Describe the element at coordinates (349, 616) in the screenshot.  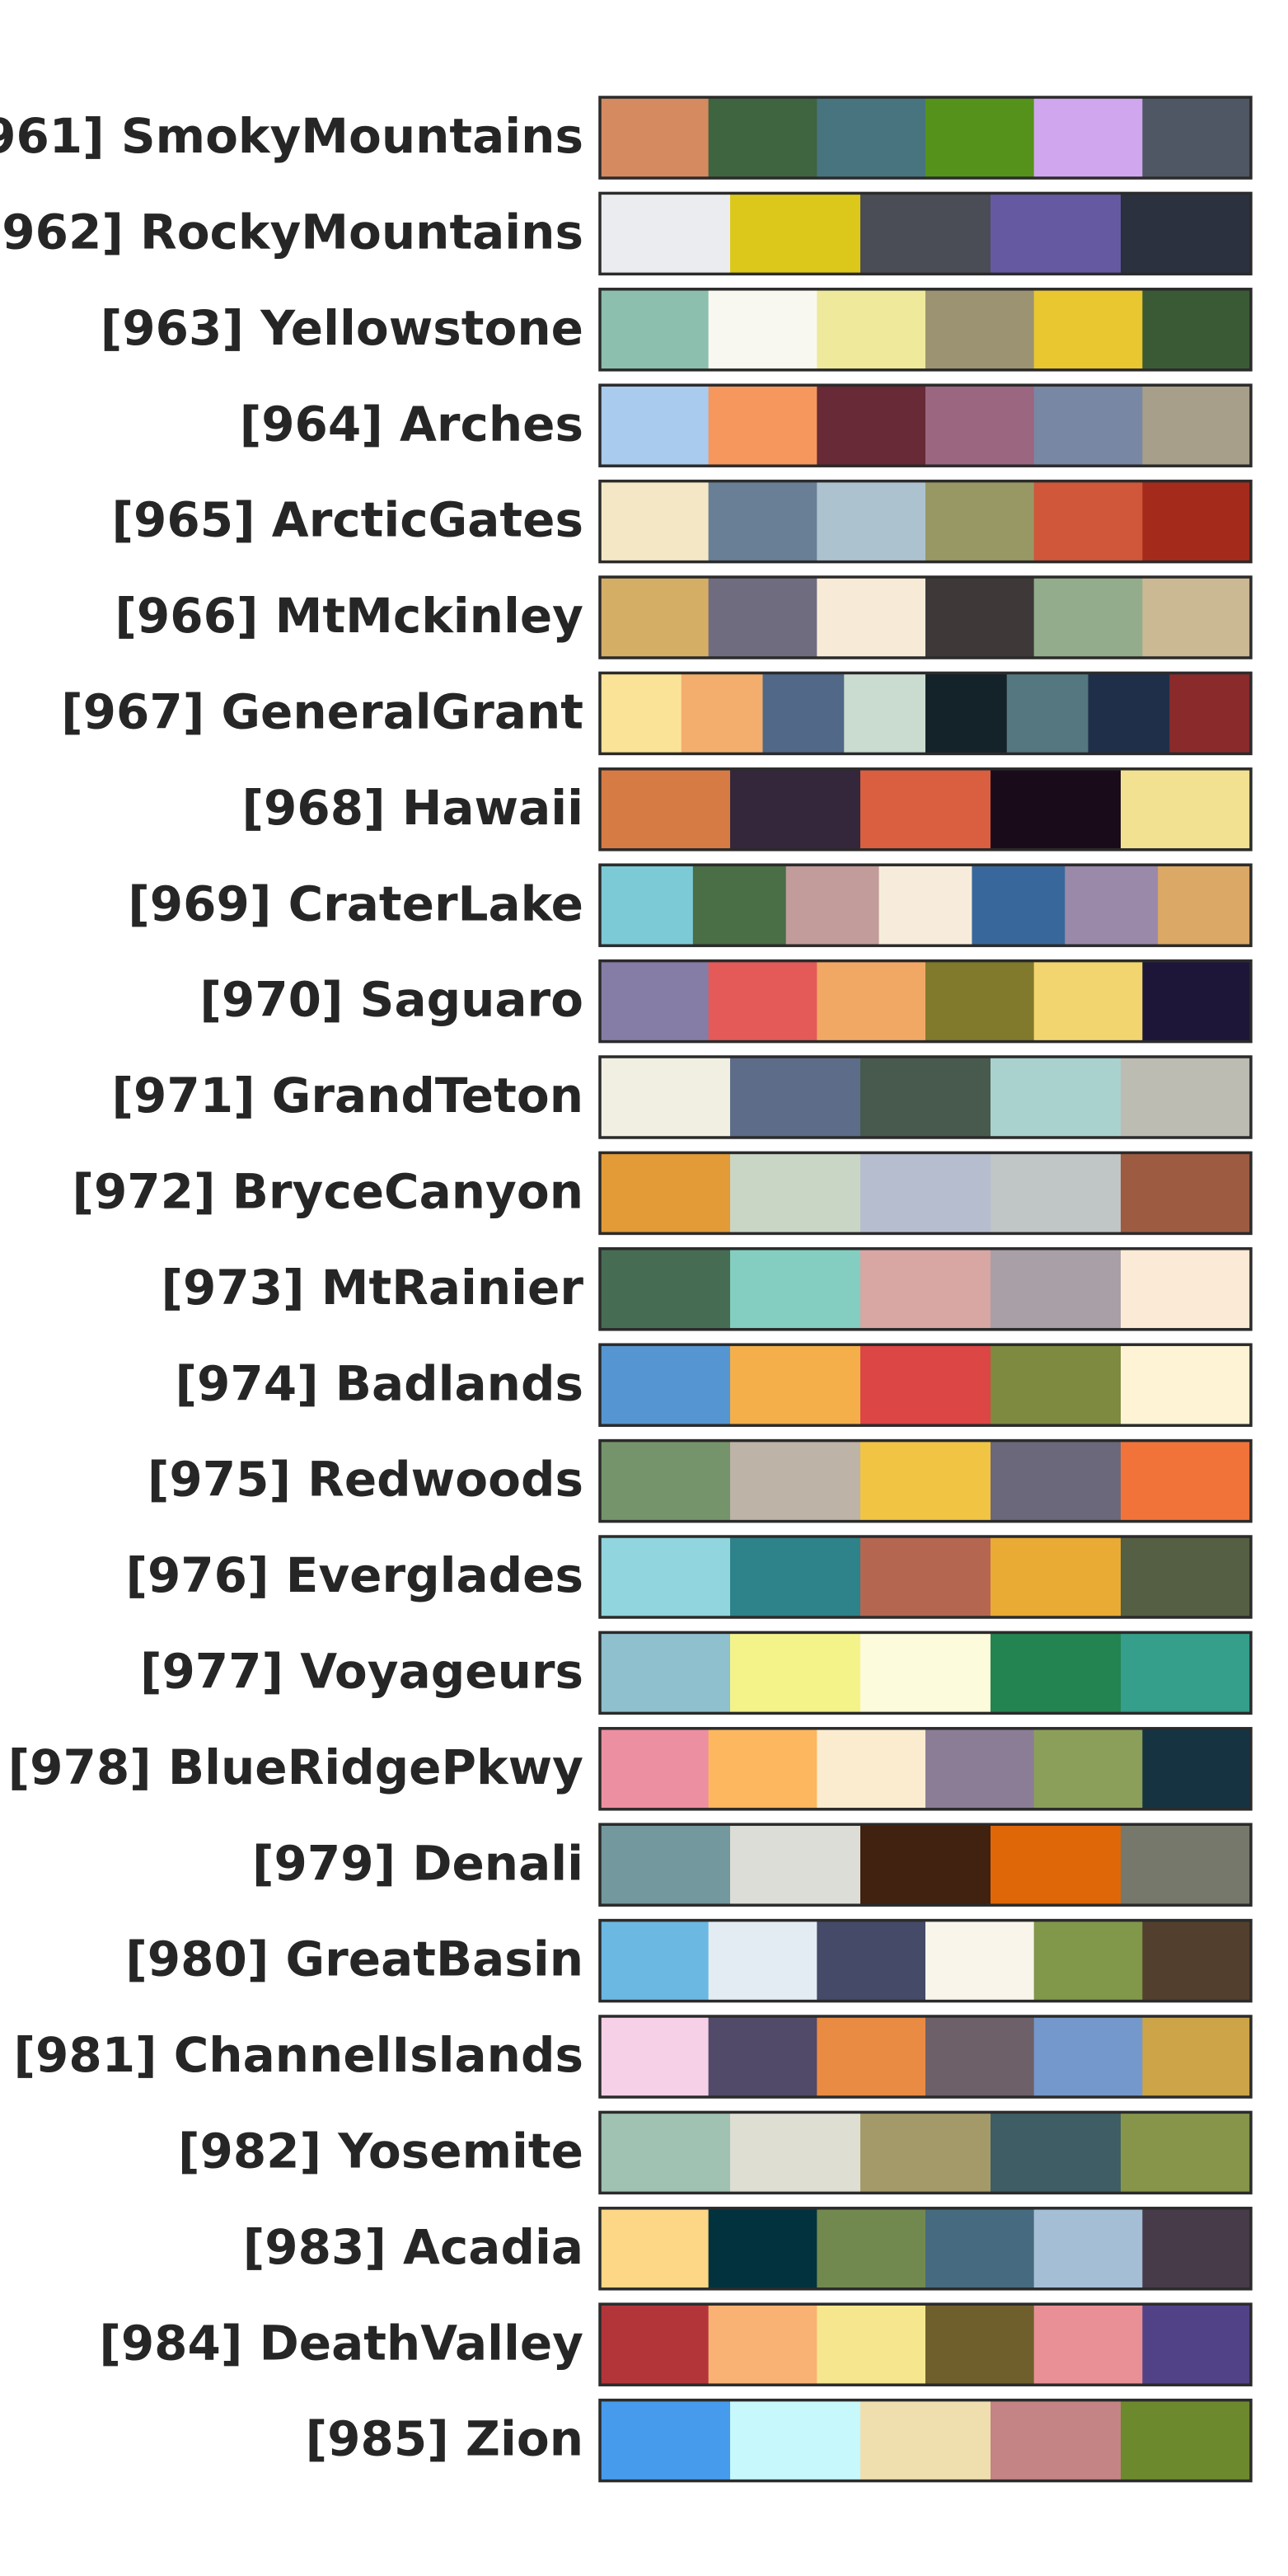
I see `palette-label: [966] MtMckinley` at that location.